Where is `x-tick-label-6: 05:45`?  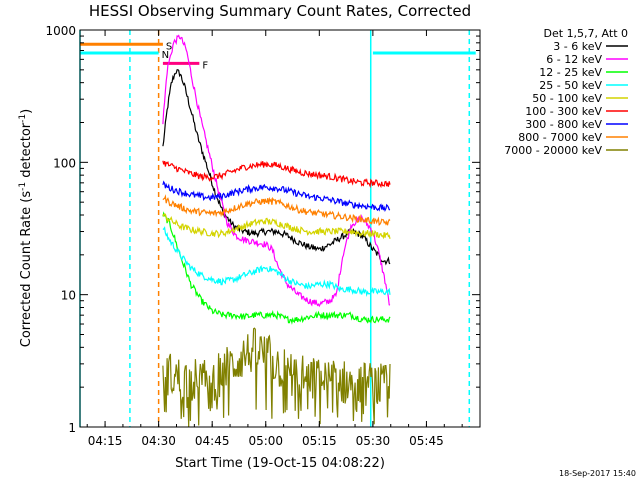
x-tick-label-6: 05:45 is located at coordinates (426, 441).